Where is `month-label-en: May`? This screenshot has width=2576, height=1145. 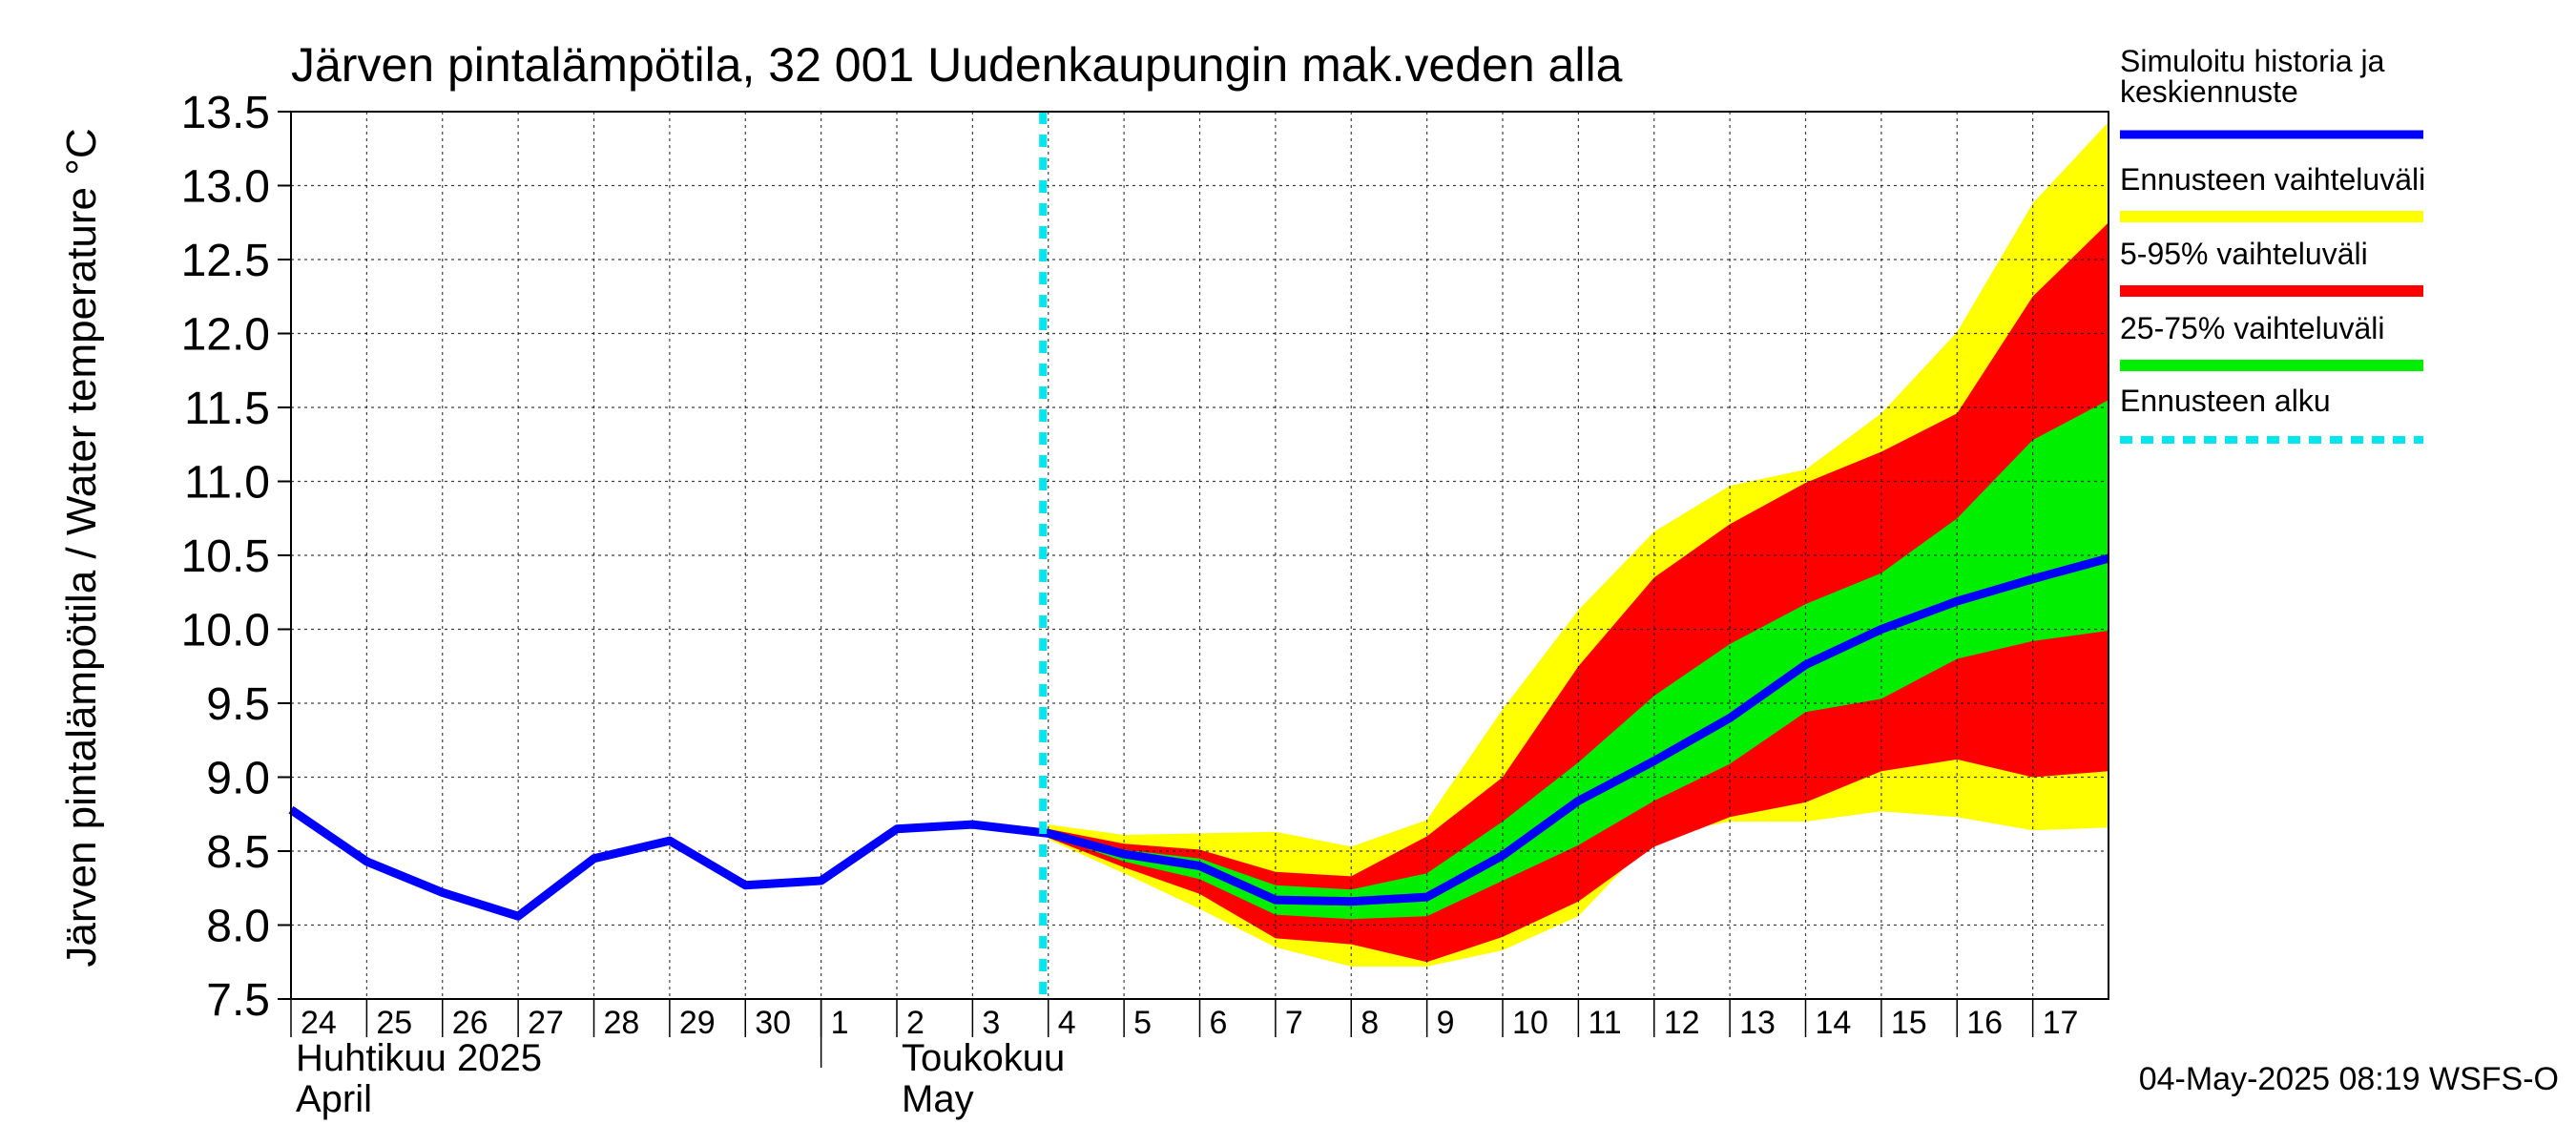 month-label-en: May is located at coordinates (938, 1099).